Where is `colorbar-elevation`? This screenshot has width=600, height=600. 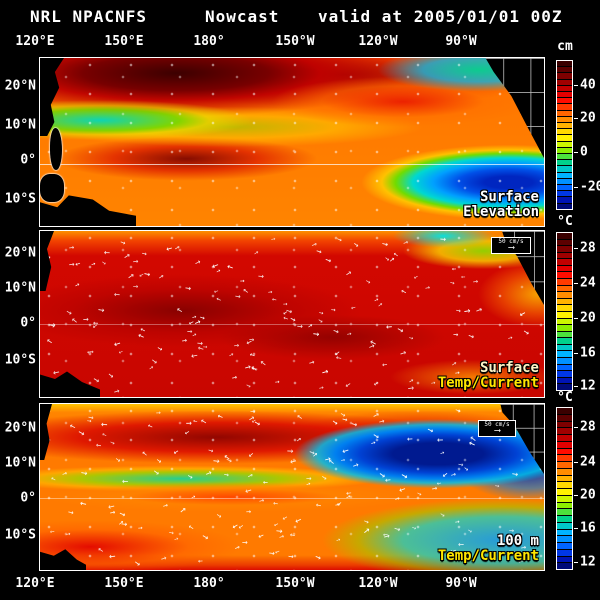 colorbar-elevation is located at coordinates (564, 135).